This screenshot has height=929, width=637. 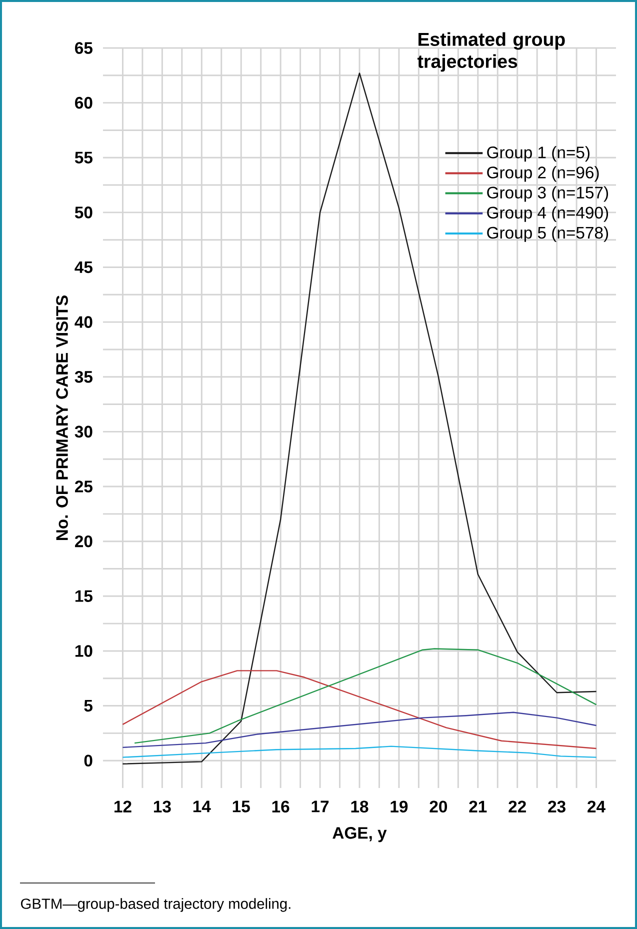 I want to click on x-tick-label: 23, so click(x=557, y=806).